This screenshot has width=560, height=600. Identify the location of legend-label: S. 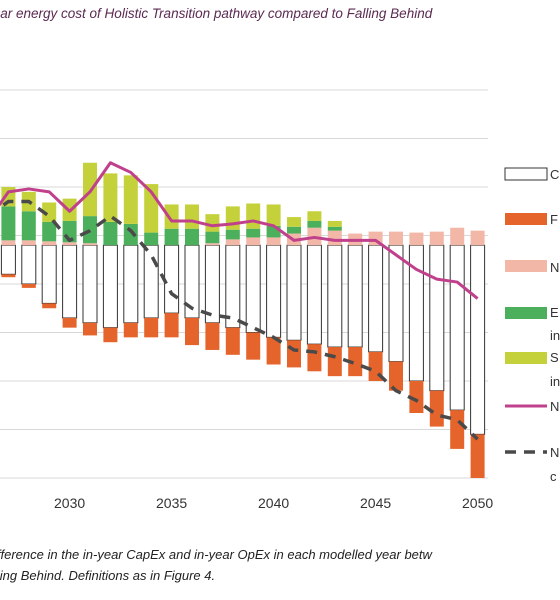
(554, 357).